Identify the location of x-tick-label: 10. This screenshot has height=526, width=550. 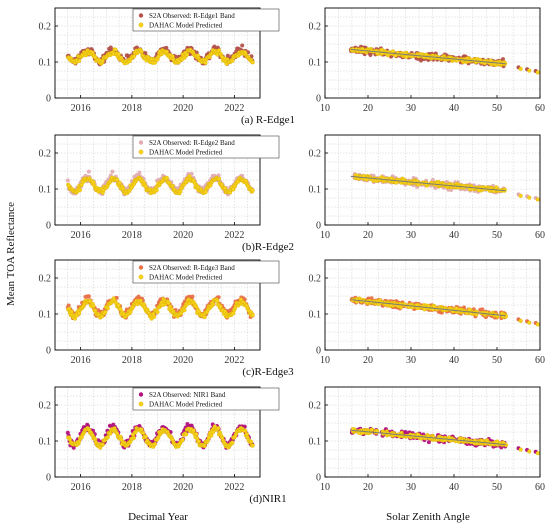
(325, 487).